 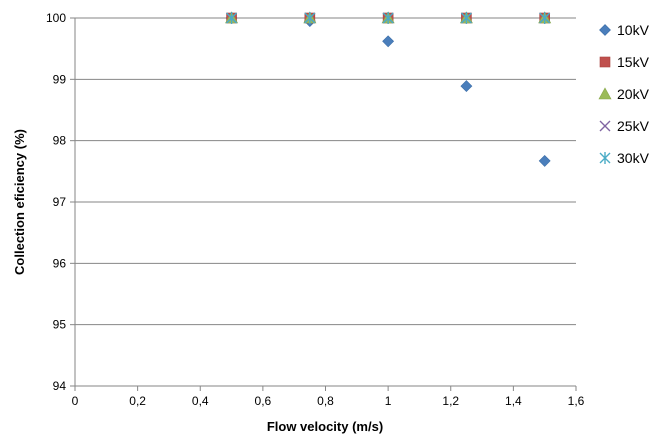 What do you see at coordinates (60, 79) in the screenshot?
I see `y-tick-label: 99` at bounding box center [60, 79].